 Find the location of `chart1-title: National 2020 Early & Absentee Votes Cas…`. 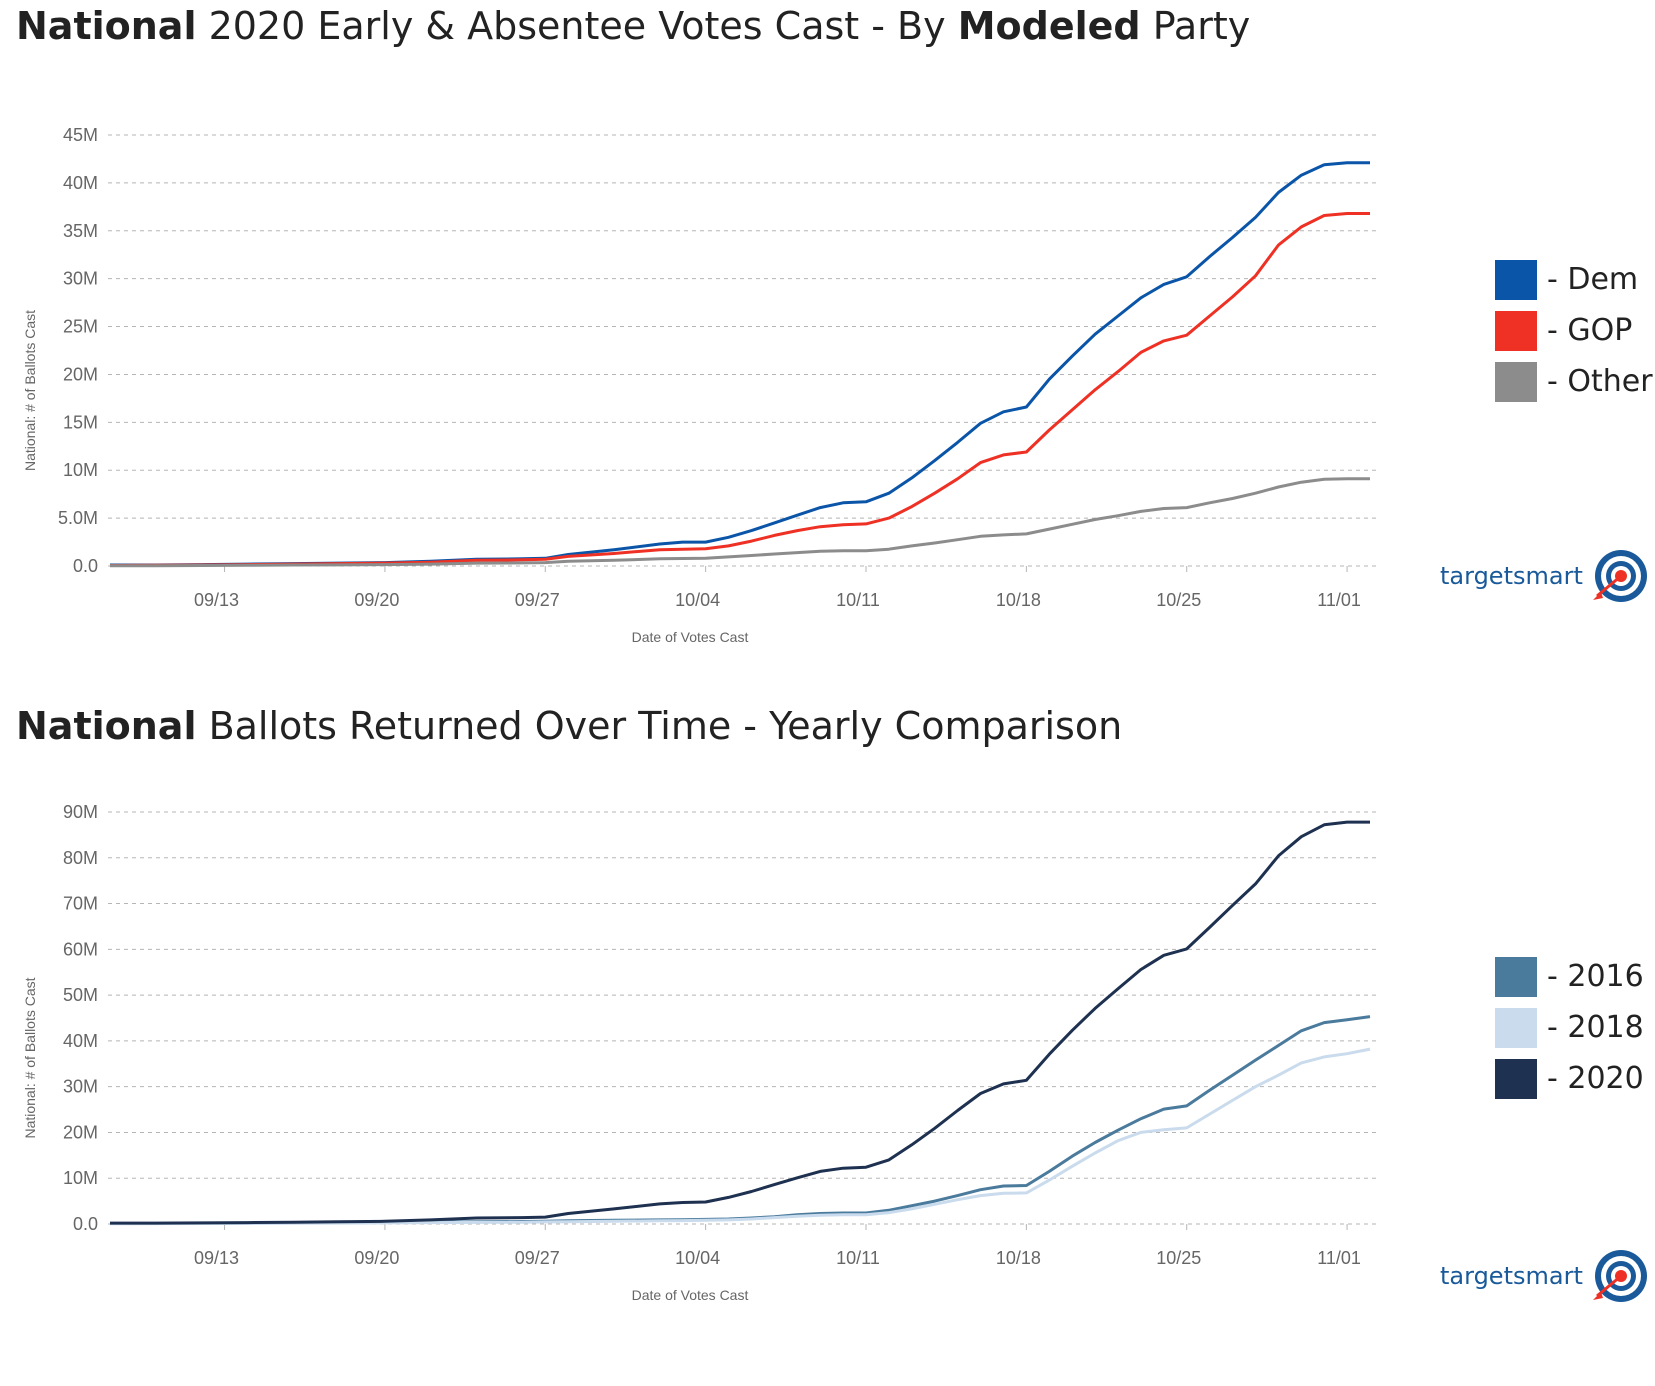

chart1-title: National 2020 Early & Absentee Votes Cas… is located at coordinates (633, 26).